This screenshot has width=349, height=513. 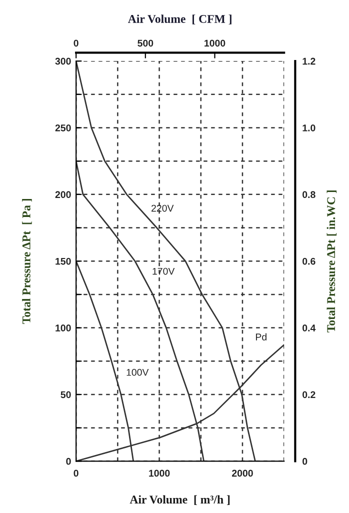 What do you see at coordinates (242, 473) in the screenshot?
I see `x-tick-label: 2000` at bounding box center [242, 473].